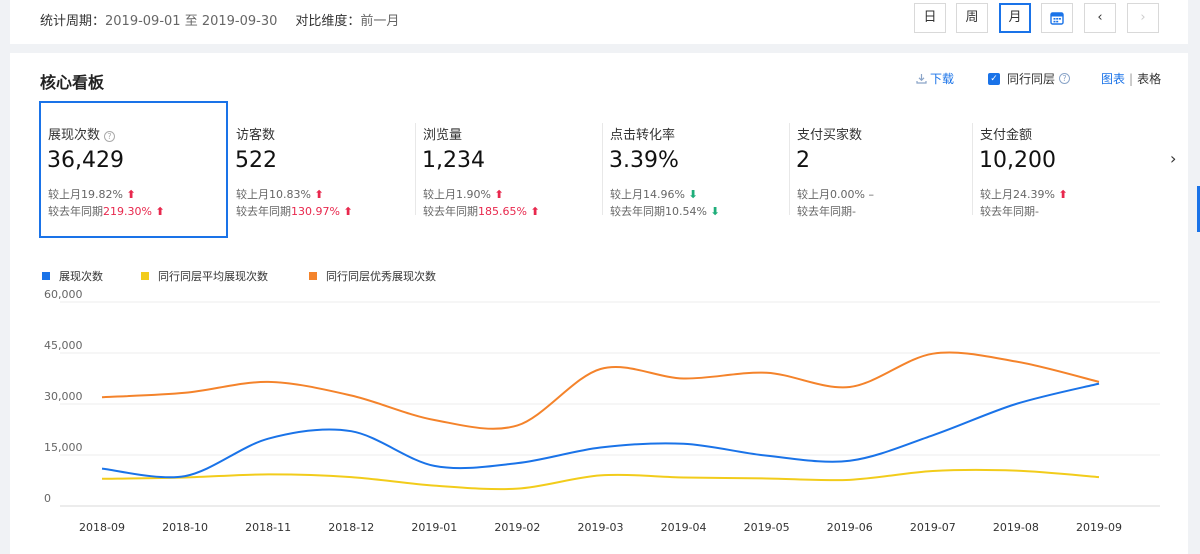  What do you see at coordinates (942, 79) in the screenshot?
I see `download-label: 下载` at bounding box center [942, 79].